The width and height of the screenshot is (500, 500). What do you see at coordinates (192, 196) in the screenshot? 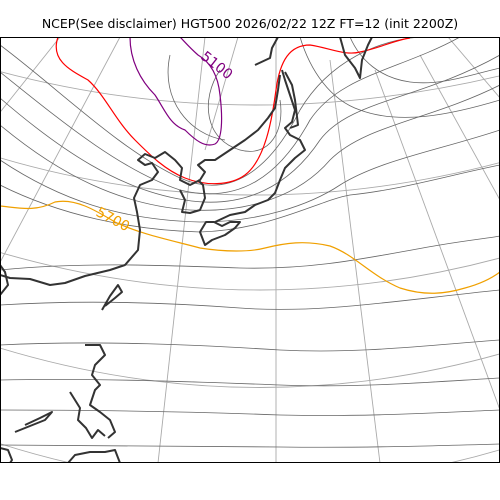
I see `coastline-korea` at bounding box center [192, 196].